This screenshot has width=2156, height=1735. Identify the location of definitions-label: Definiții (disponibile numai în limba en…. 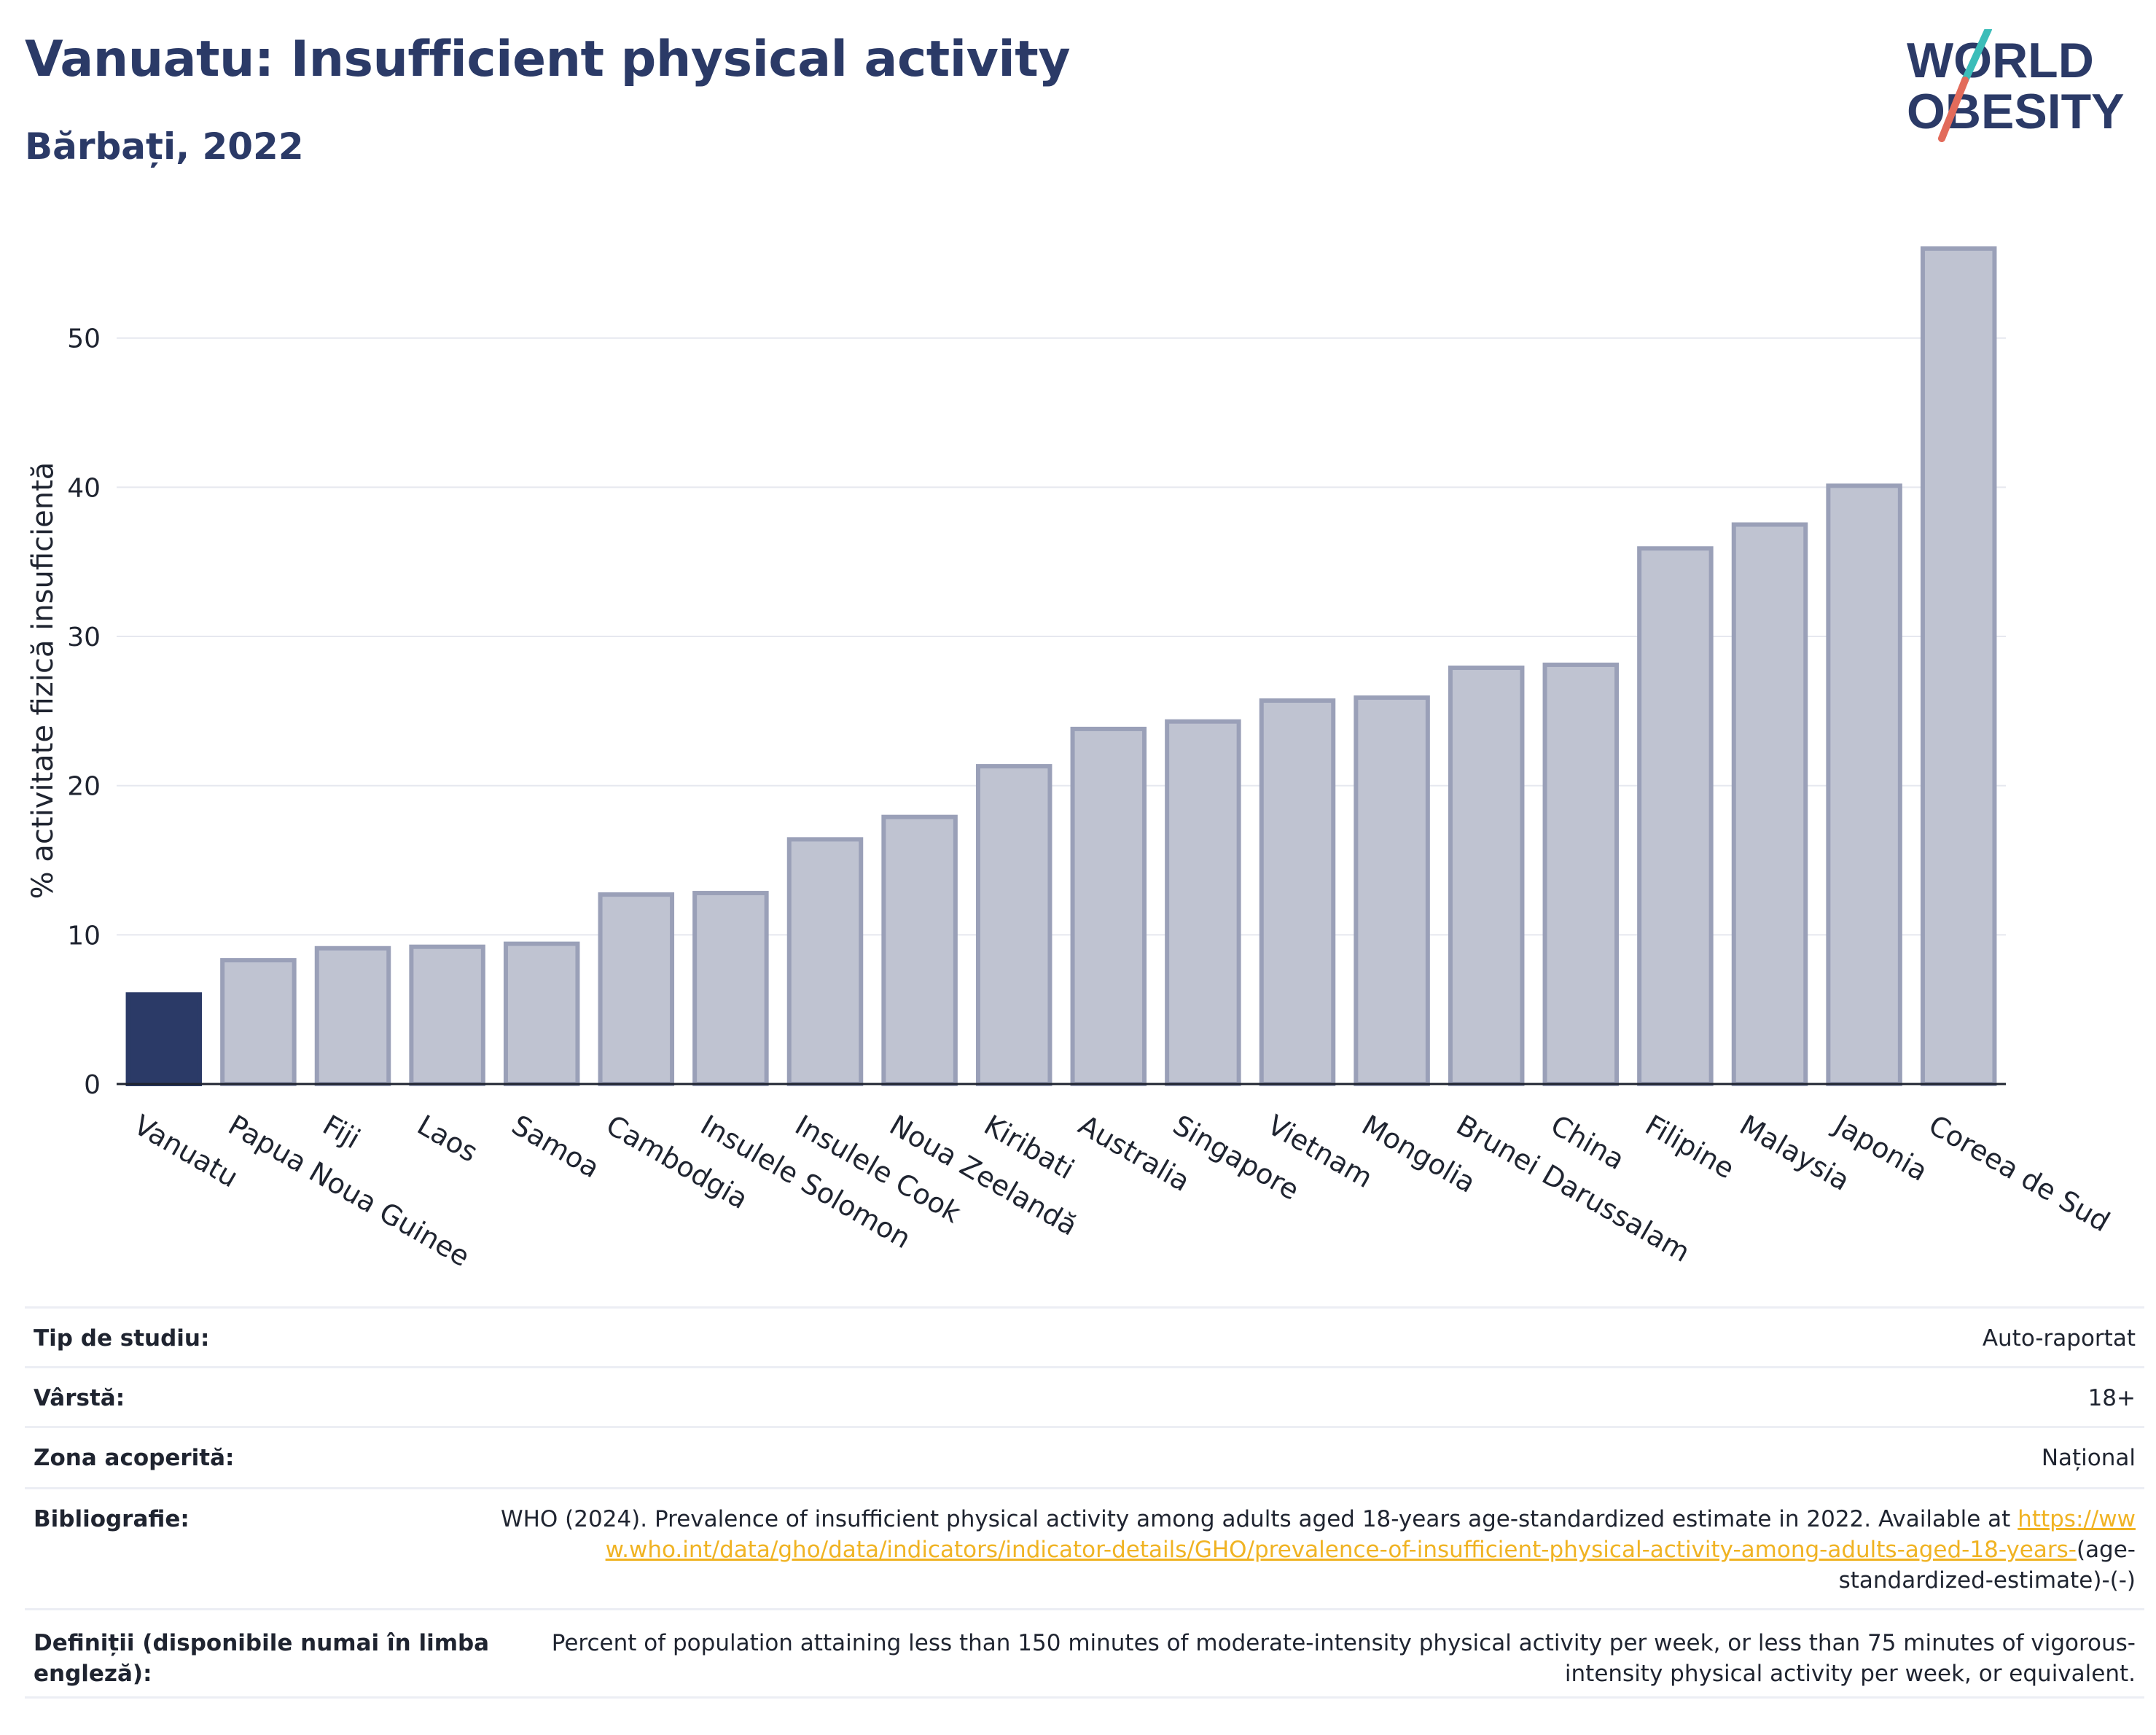
(262, 1658).